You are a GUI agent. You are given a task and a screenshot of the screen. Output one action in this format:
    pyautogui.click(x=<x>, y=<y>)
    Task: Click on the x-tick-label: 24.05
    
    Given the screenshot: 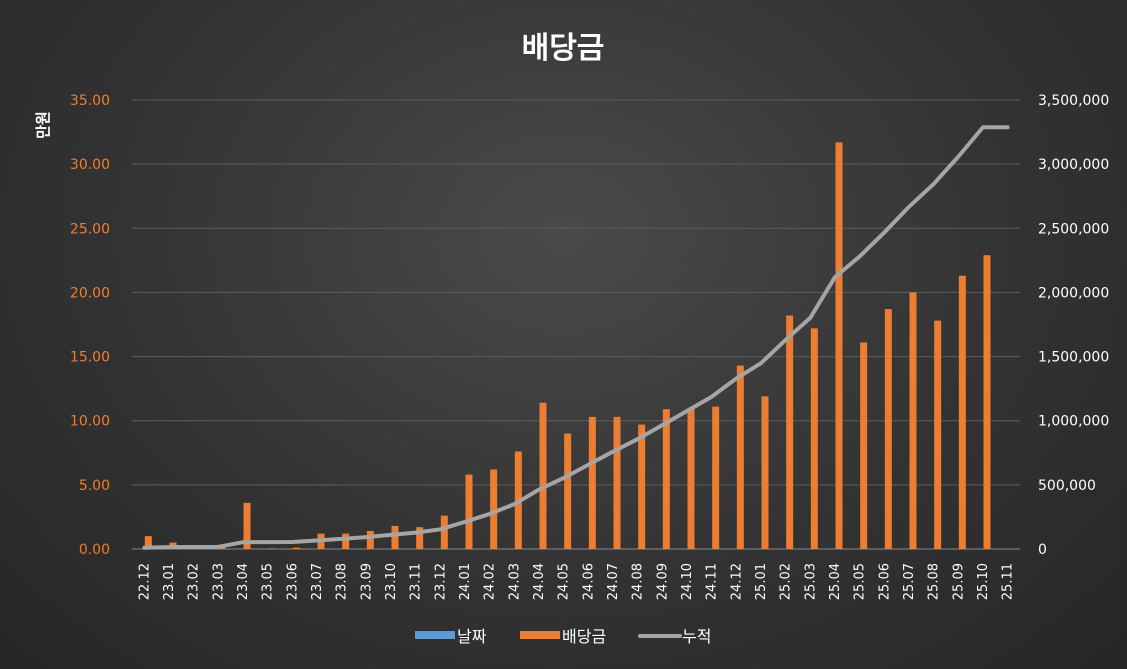 What is the action you would take?
    pyautogui.click(x=564, y=581)
    